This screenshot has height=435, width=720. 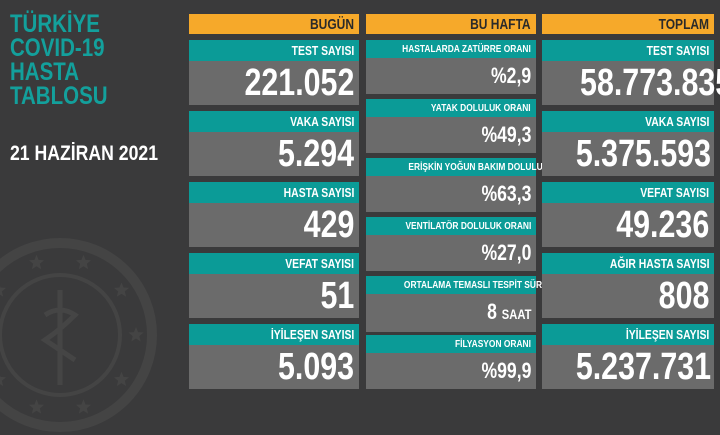 I want to click on stat-value: 808, so click(x=628, y=296).